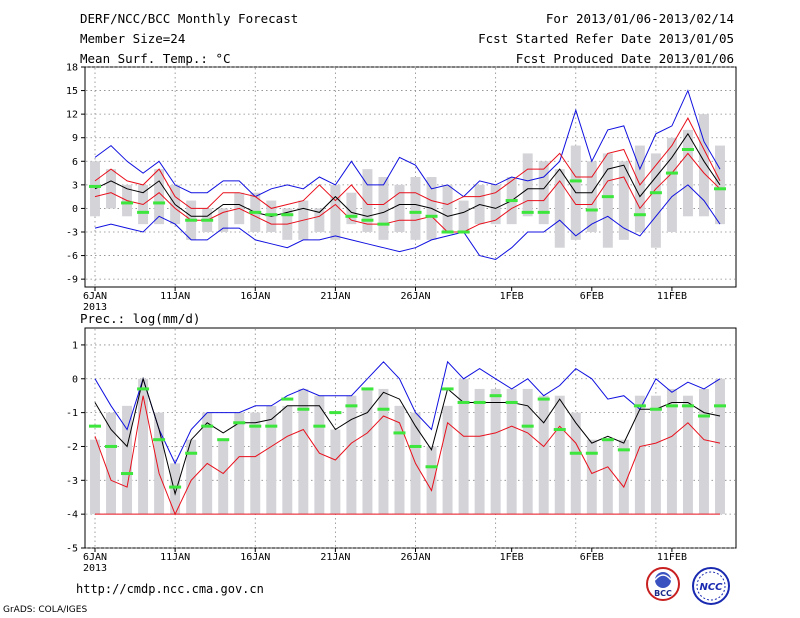 The height and width of the screenshot is (618, 800). I want to click on prec-xtick-label: 16JAN, so click(255, 557).